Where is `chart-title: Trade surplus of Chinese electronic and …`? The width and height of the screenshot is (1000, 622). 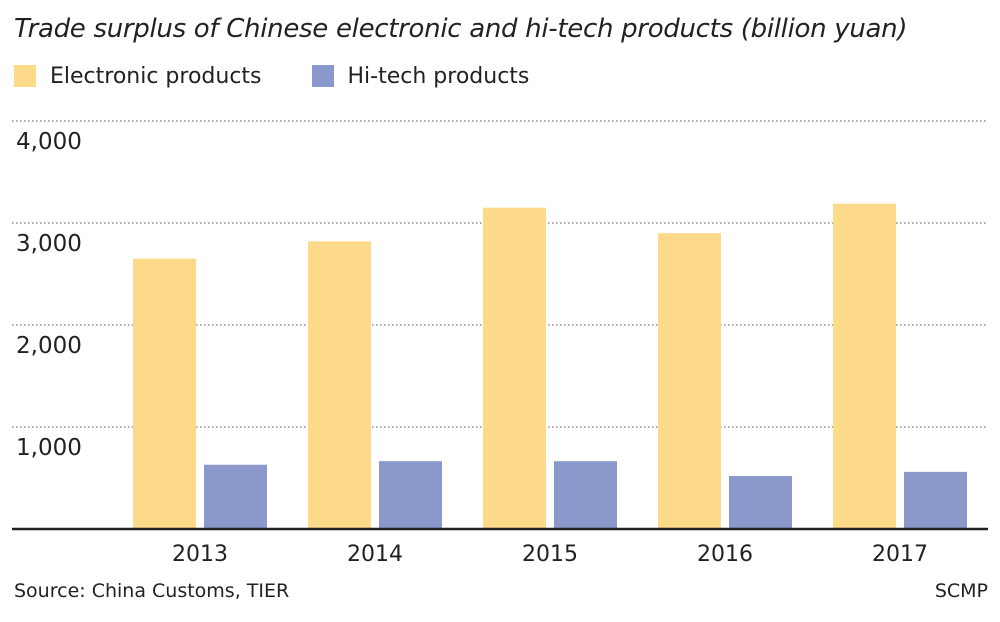
chart-title: Trade surplus of Chinese electronic and … is located at coordinates (461, 29).